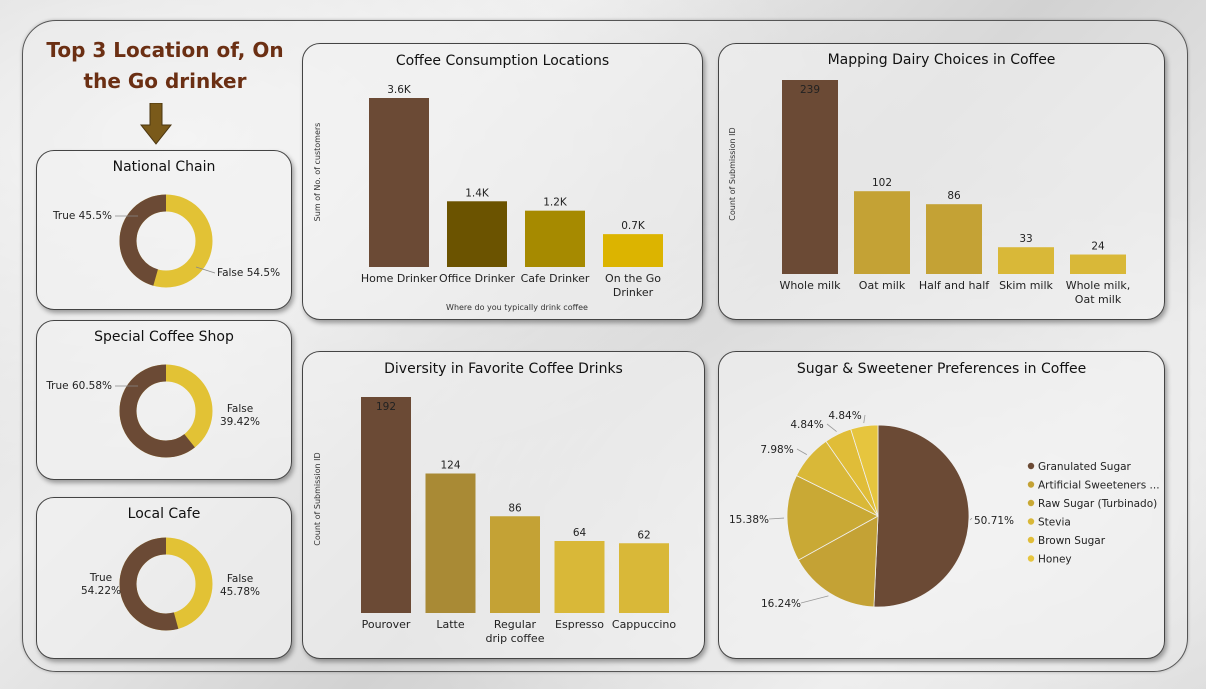 This screenshot has width=1206, height=689. Describe the element at coordinates (633, 292) in the screenshot. I see `category-label: Drinker` at that location.